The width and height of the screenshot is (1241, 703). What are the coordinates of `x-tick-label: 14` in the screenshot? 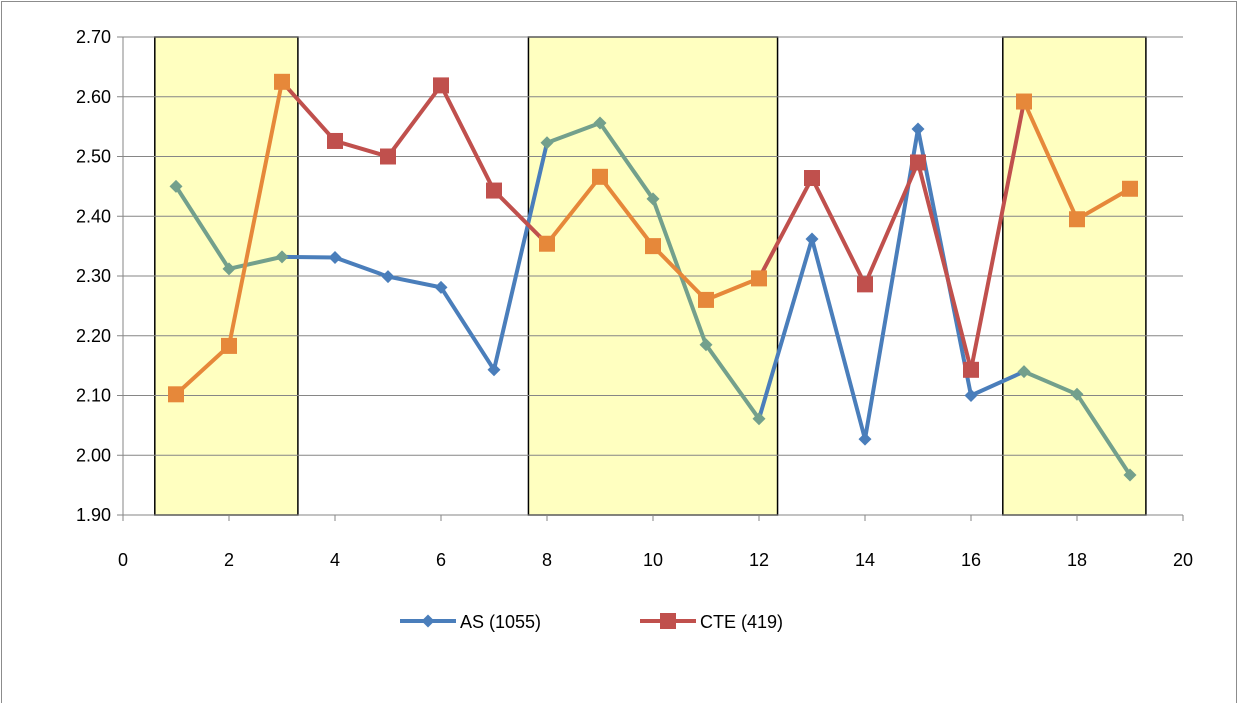 It's located at (865, 560).